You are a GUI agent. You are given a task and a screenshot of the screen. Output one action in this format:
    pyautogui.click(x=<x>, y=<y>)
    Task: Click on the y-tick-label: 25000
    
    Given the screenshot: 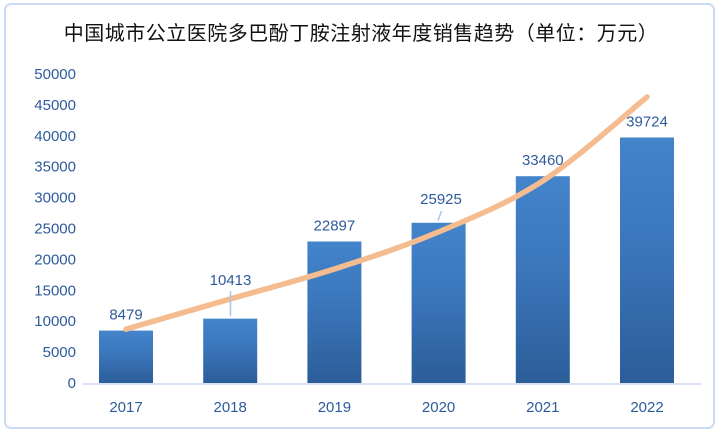 What is the action you would take?
    pyautogui.click(x=55, y=229)
    